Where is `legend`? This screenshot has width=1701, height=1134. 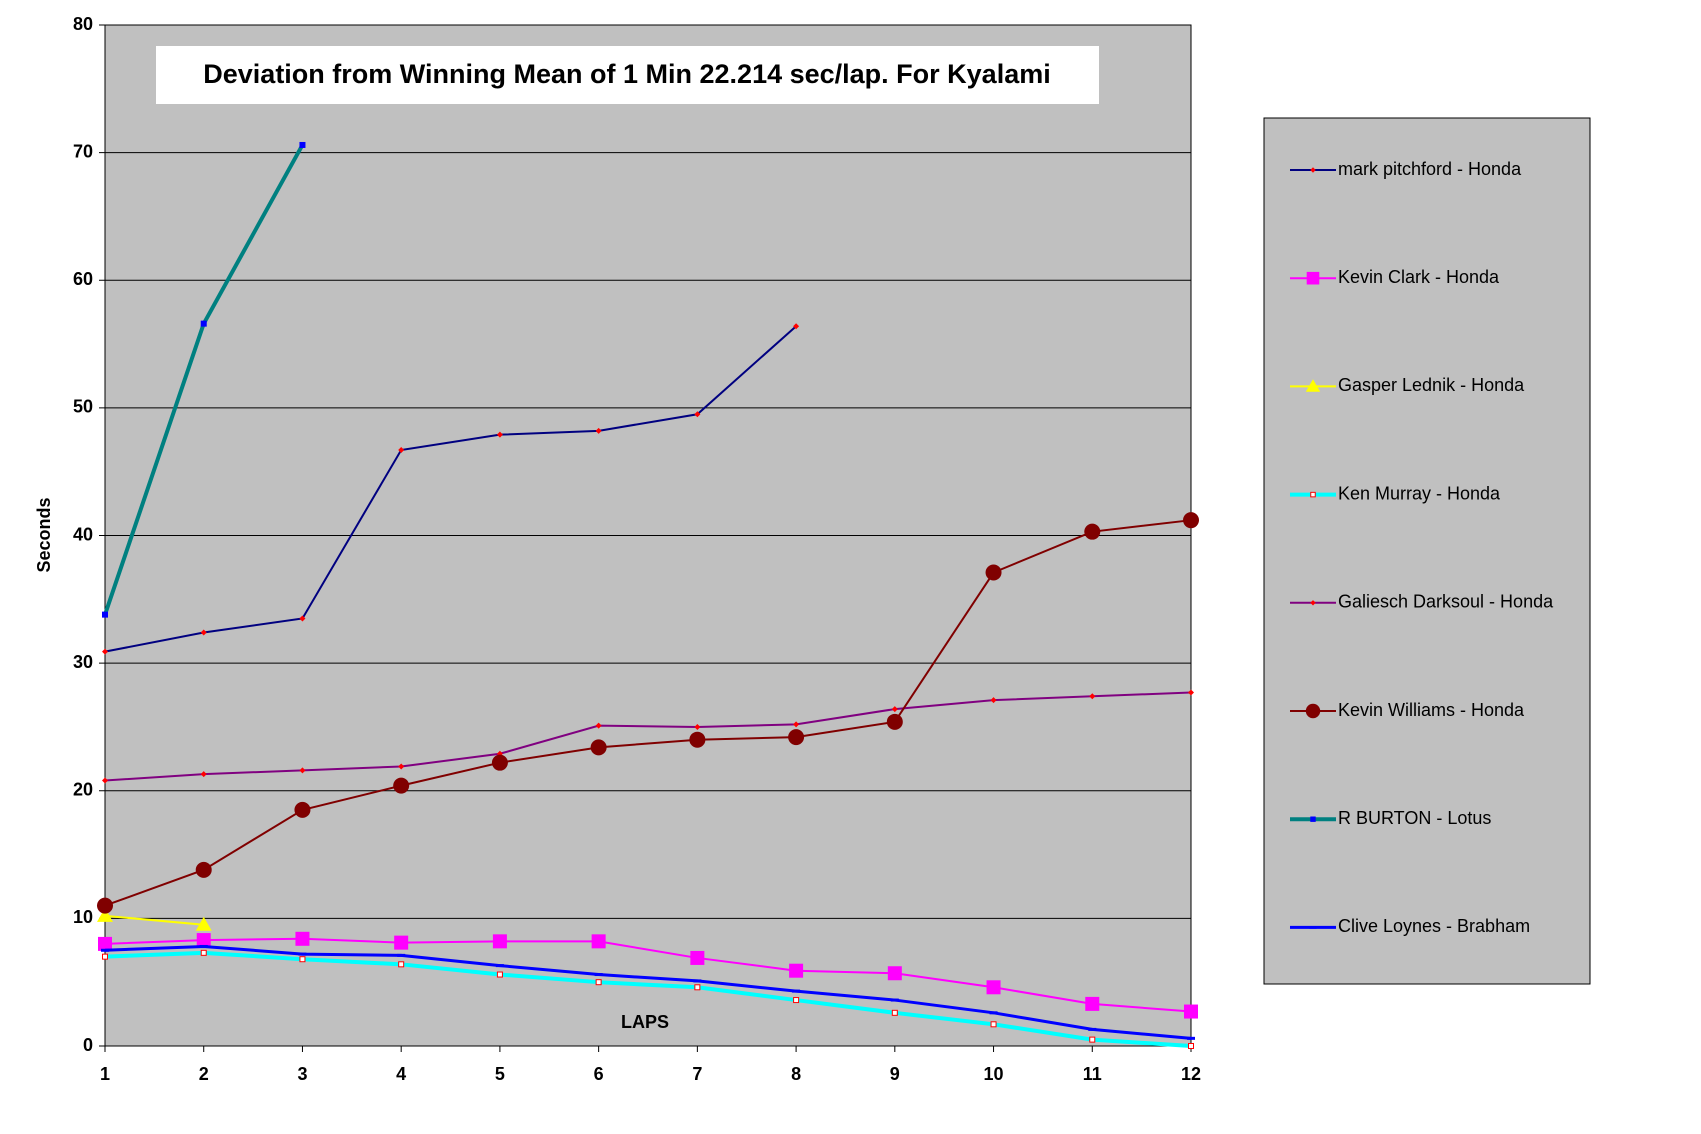
legend is located at coordinates (1427, 551).